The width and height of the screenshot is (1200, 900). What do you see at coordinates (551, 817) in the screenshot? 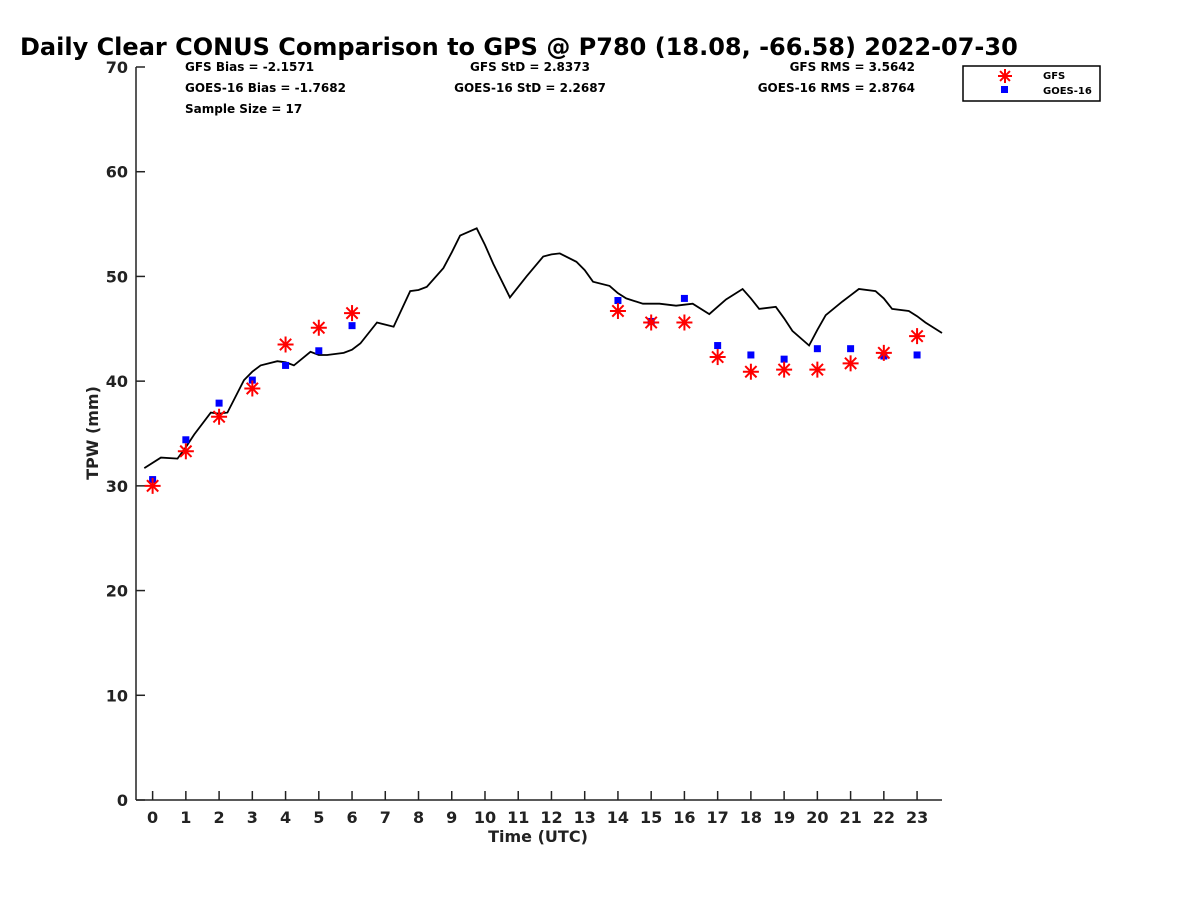
I see `x-tick-label: 12` at bounding box center [551, 817].